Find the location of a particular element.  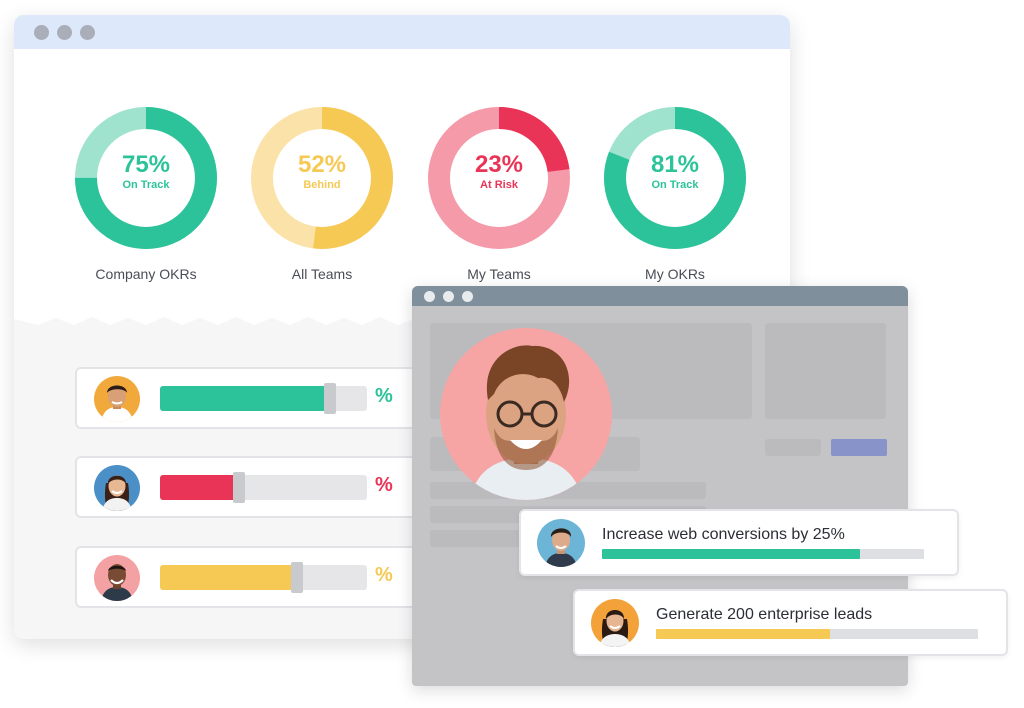

donut-company-okrs: 75% On Track is located at coordinates (146, 178).